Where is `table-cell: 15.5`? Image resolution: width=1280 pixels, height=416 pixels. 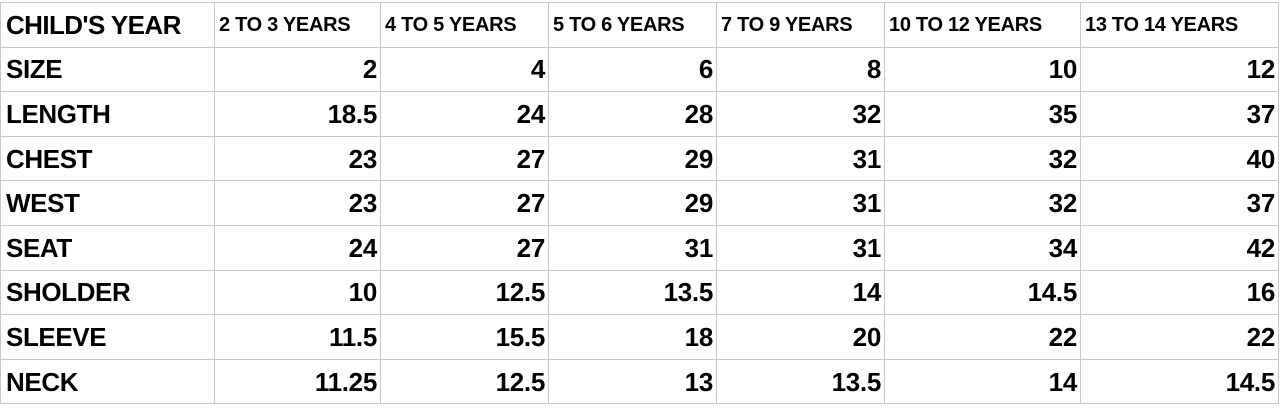 table-cell: 15.5 is located at coordinates (464, 337).